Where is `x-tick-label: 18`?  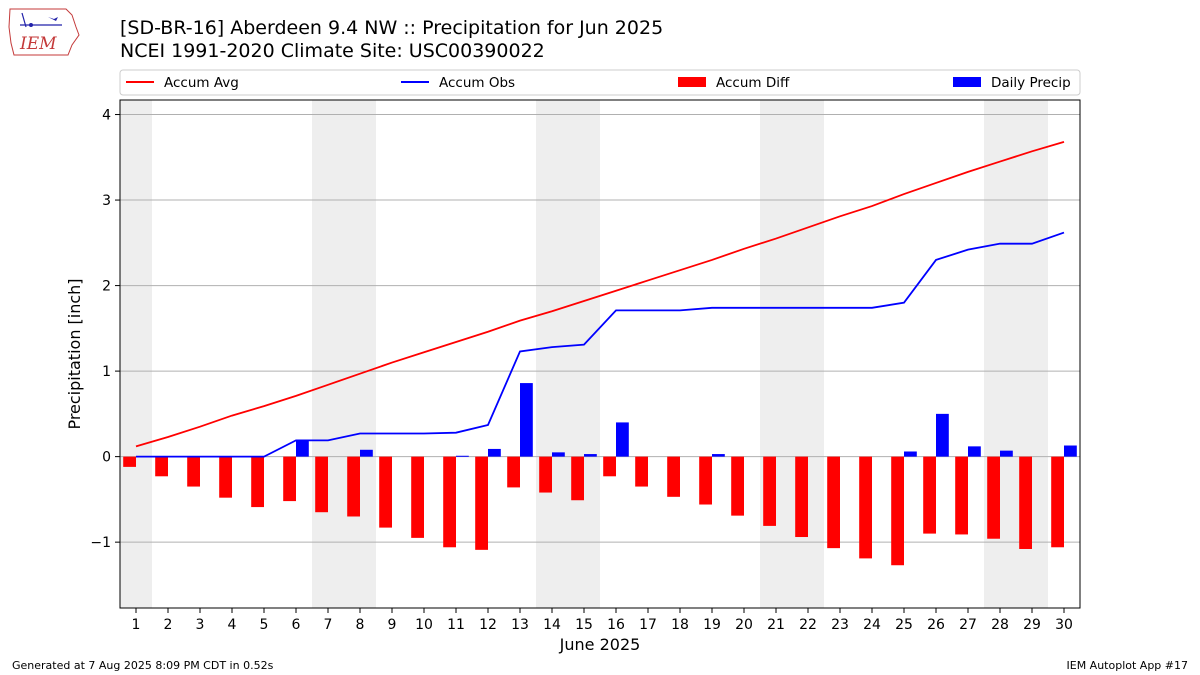
x-tick-label: 18 is located at coordinates (680, 625).